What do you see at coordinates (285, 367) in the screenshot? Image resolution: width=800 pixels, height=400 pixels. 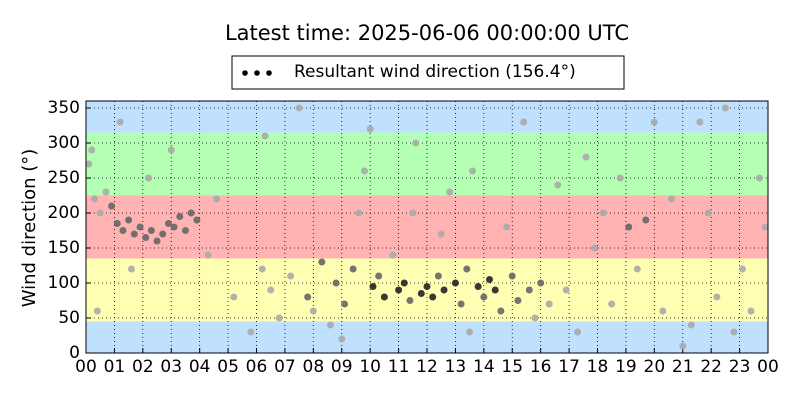 I see `x-tick-label: 07` at bounding box center [285, 367].